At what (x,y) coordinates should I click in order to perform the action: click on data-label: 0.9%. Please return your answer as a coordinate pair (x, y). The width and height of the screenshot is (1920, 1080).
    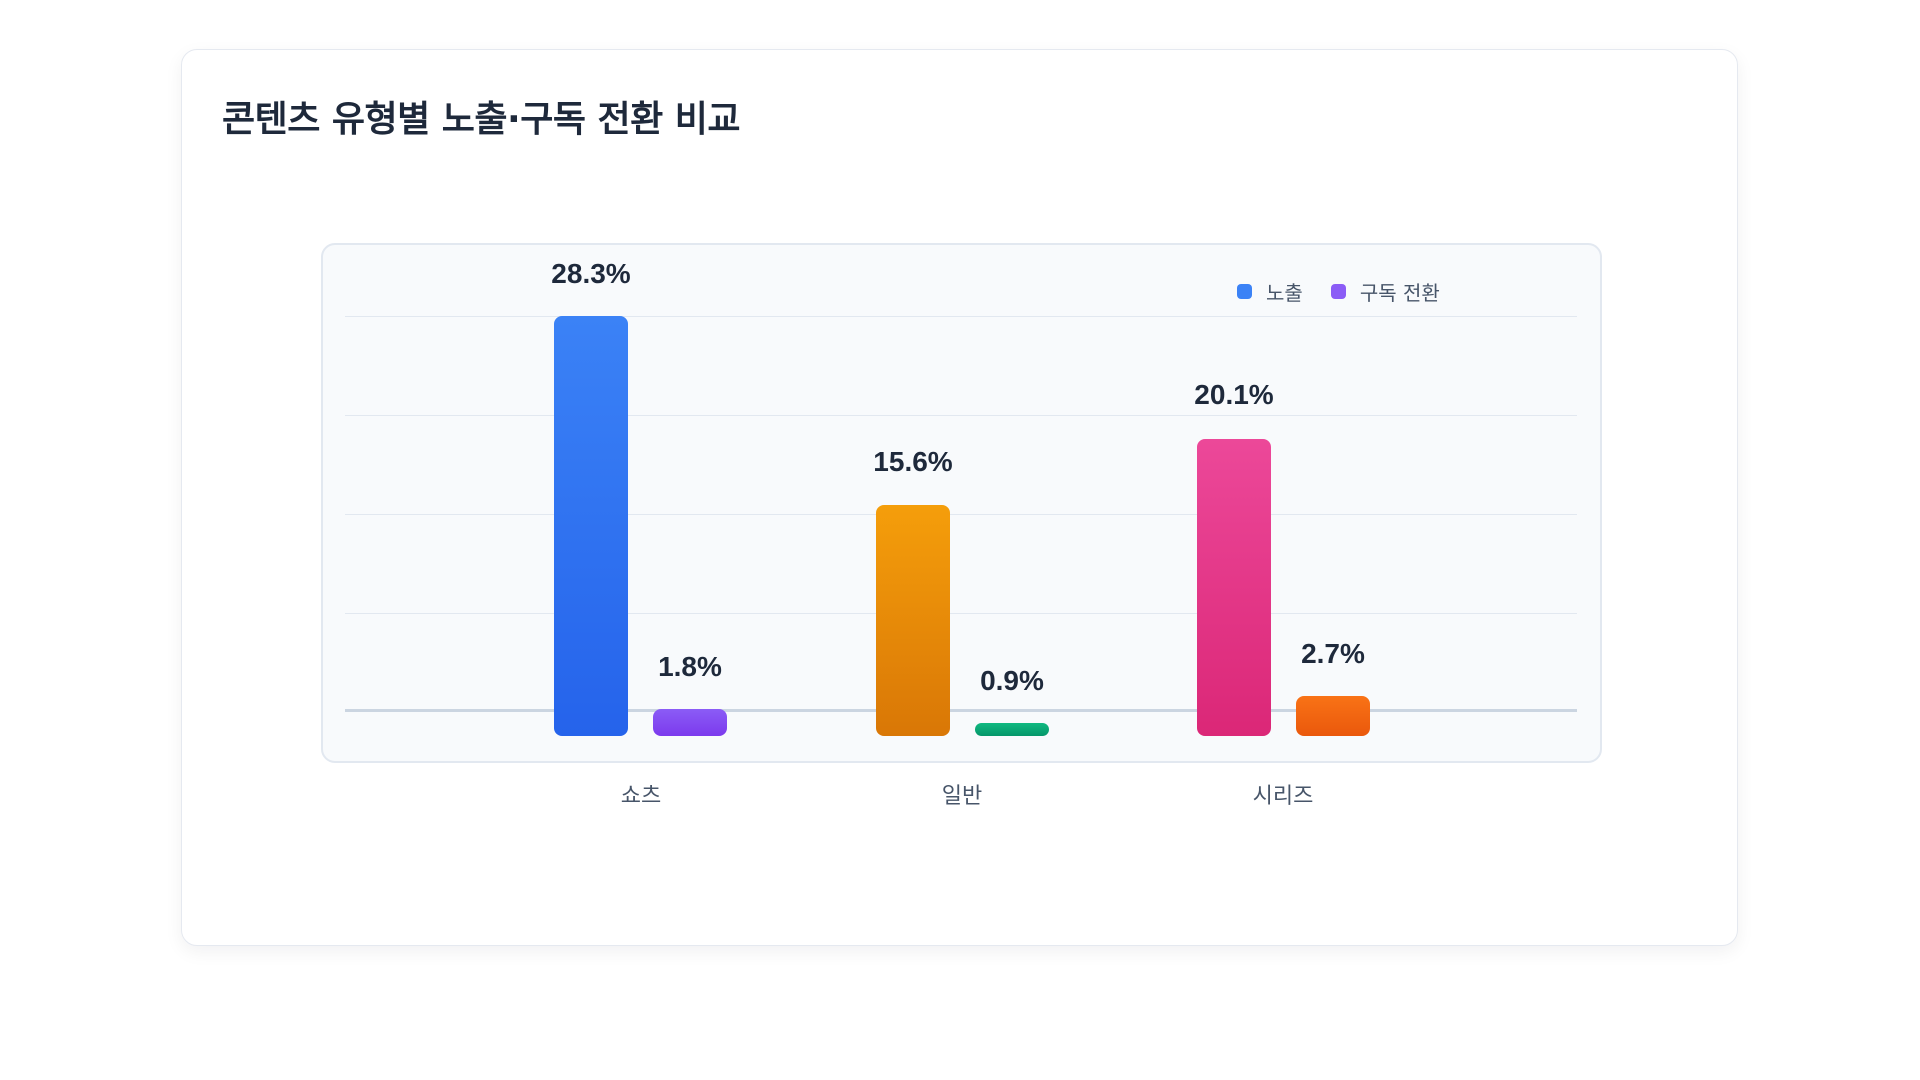
    Looking at the image, I should click on (1012, 680).